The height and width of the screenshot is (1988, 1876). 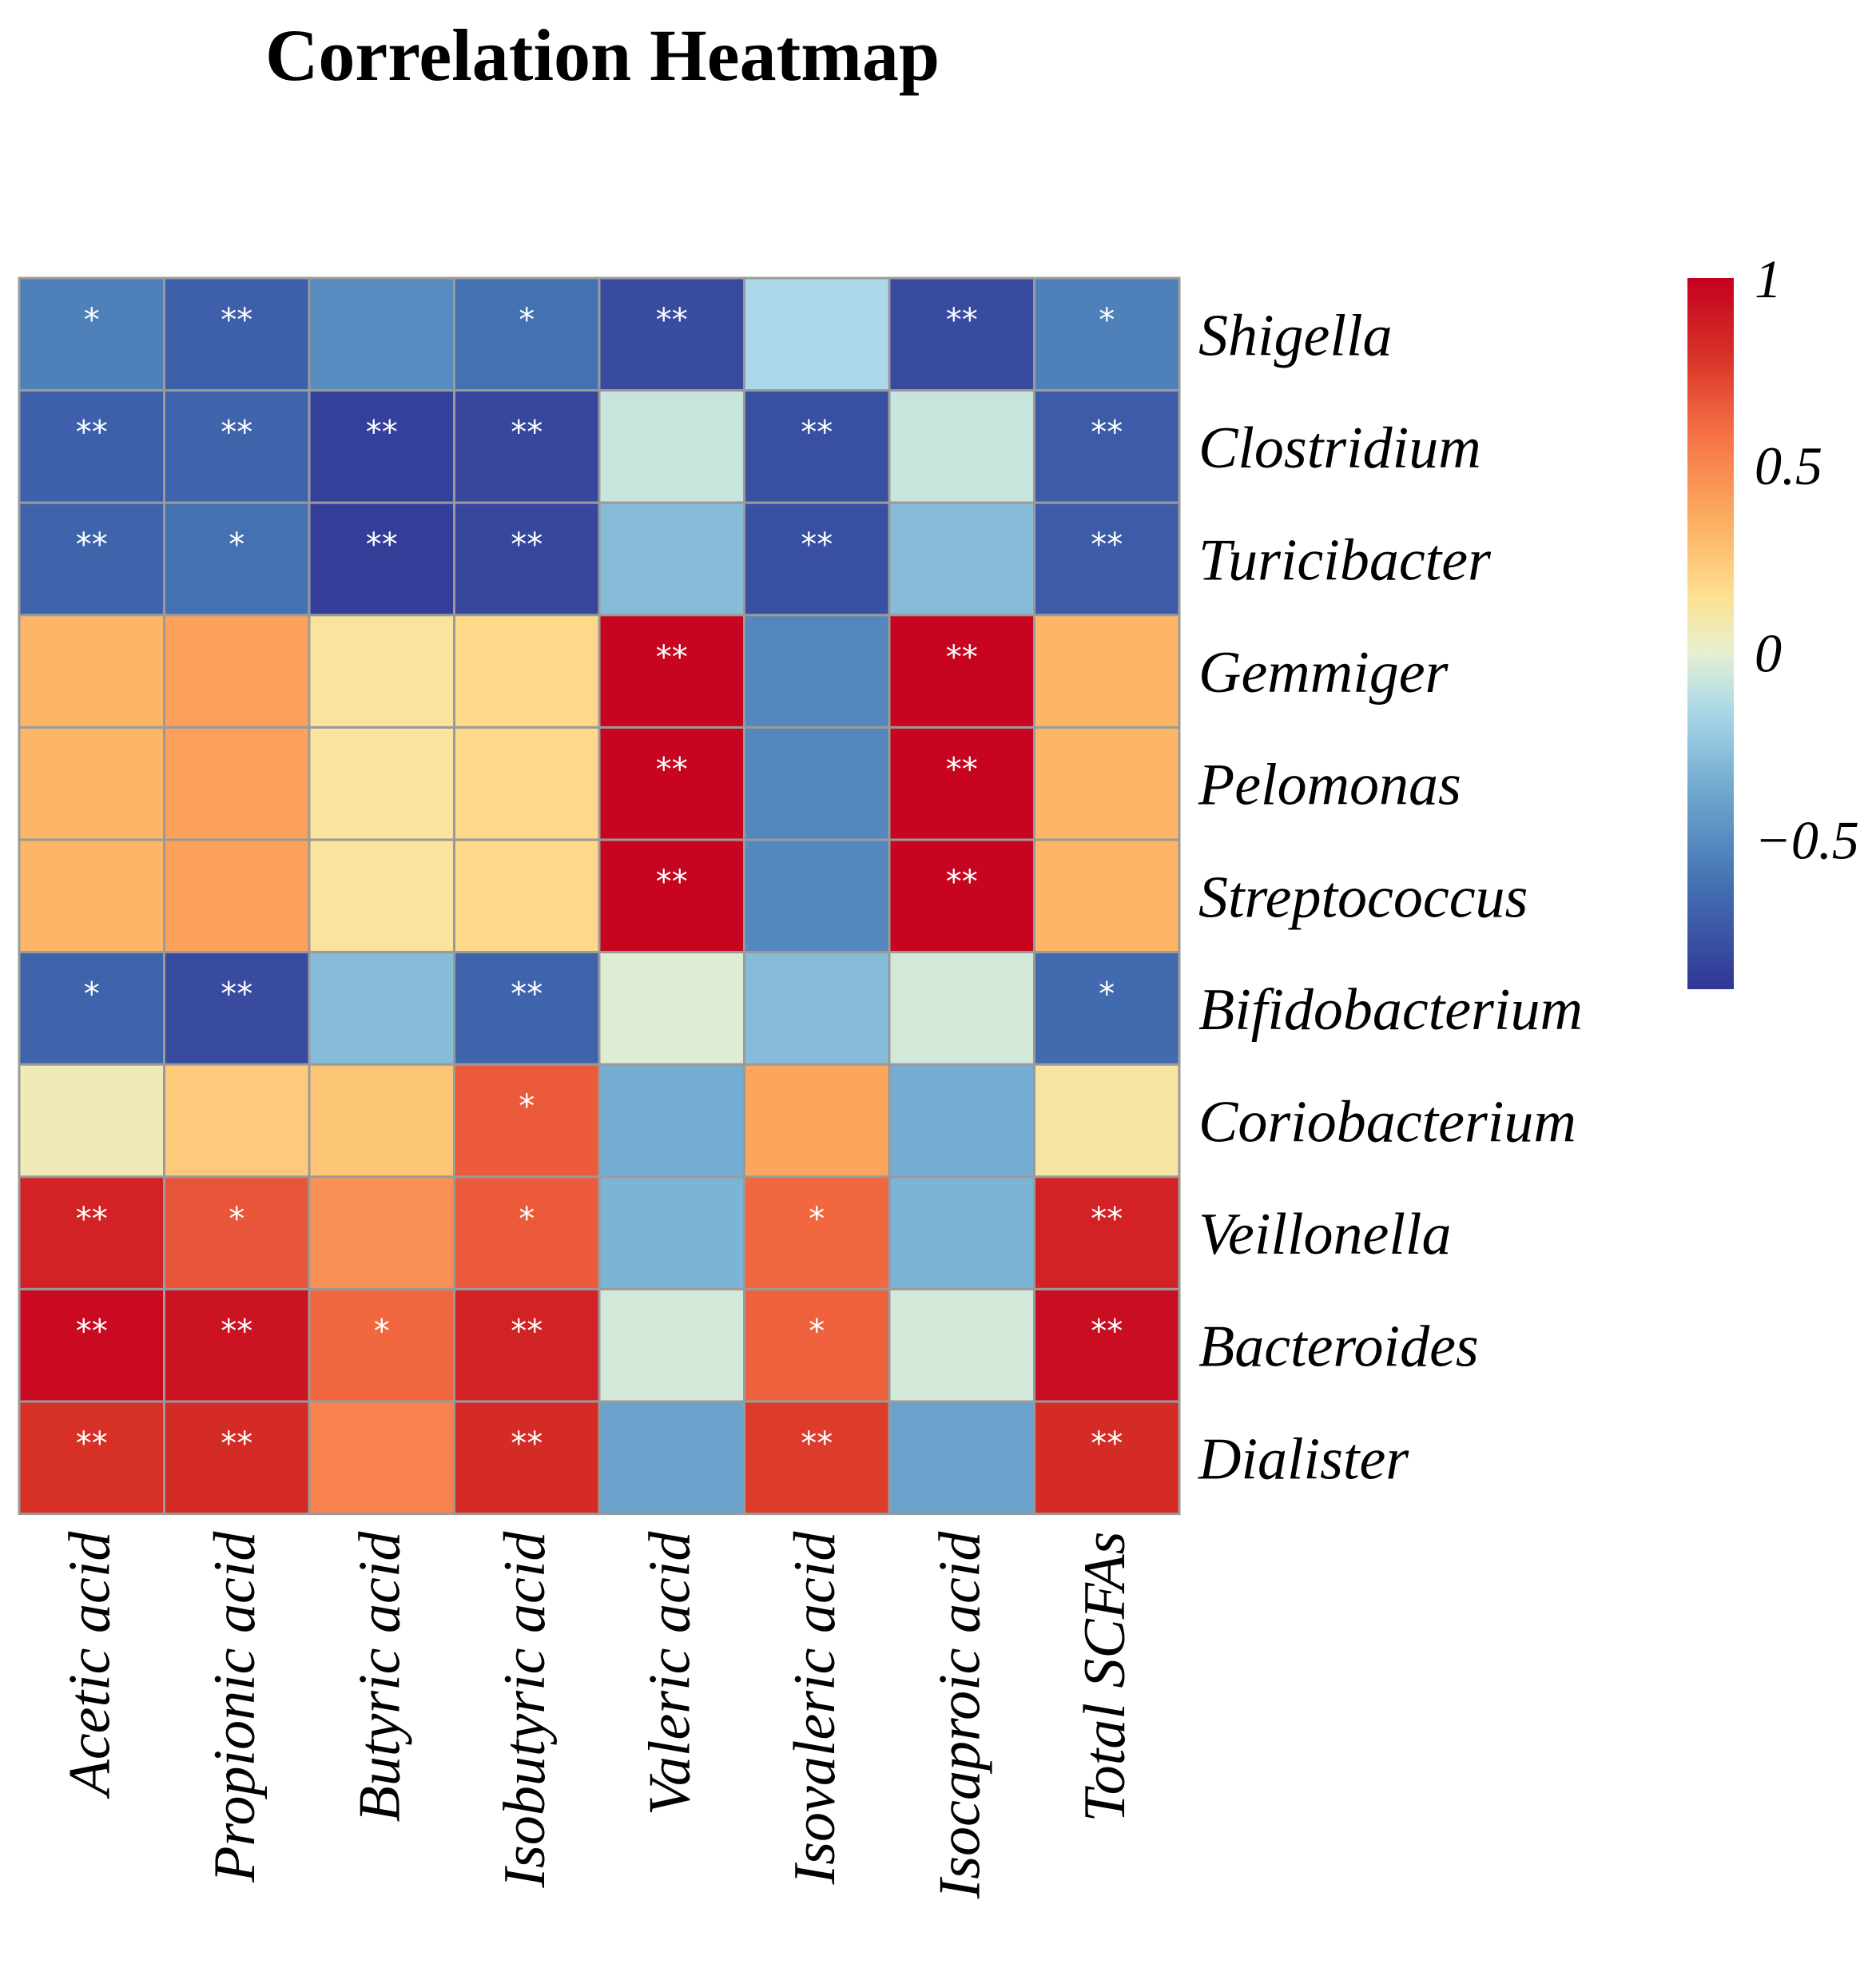 What do you see at coordinates (1325, 1234) in the screenshot?
I see `row-label: Veillonella` at bounding box center [1325, 1234].